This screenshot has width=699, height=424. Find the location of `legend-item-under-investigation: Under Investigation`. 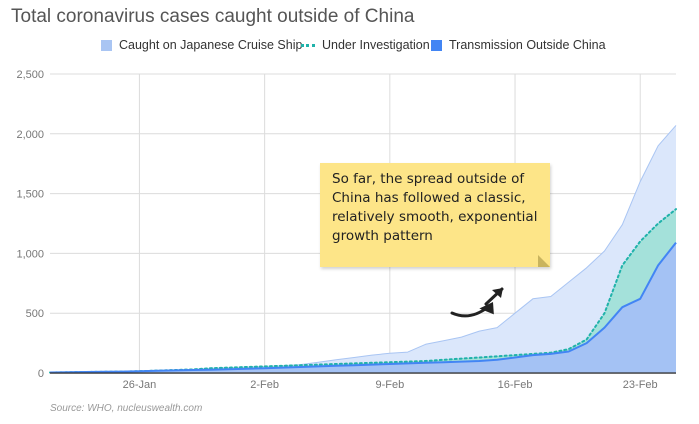

legend-item-under-investigation: Under Investigation is located at coordinates (365, 45).